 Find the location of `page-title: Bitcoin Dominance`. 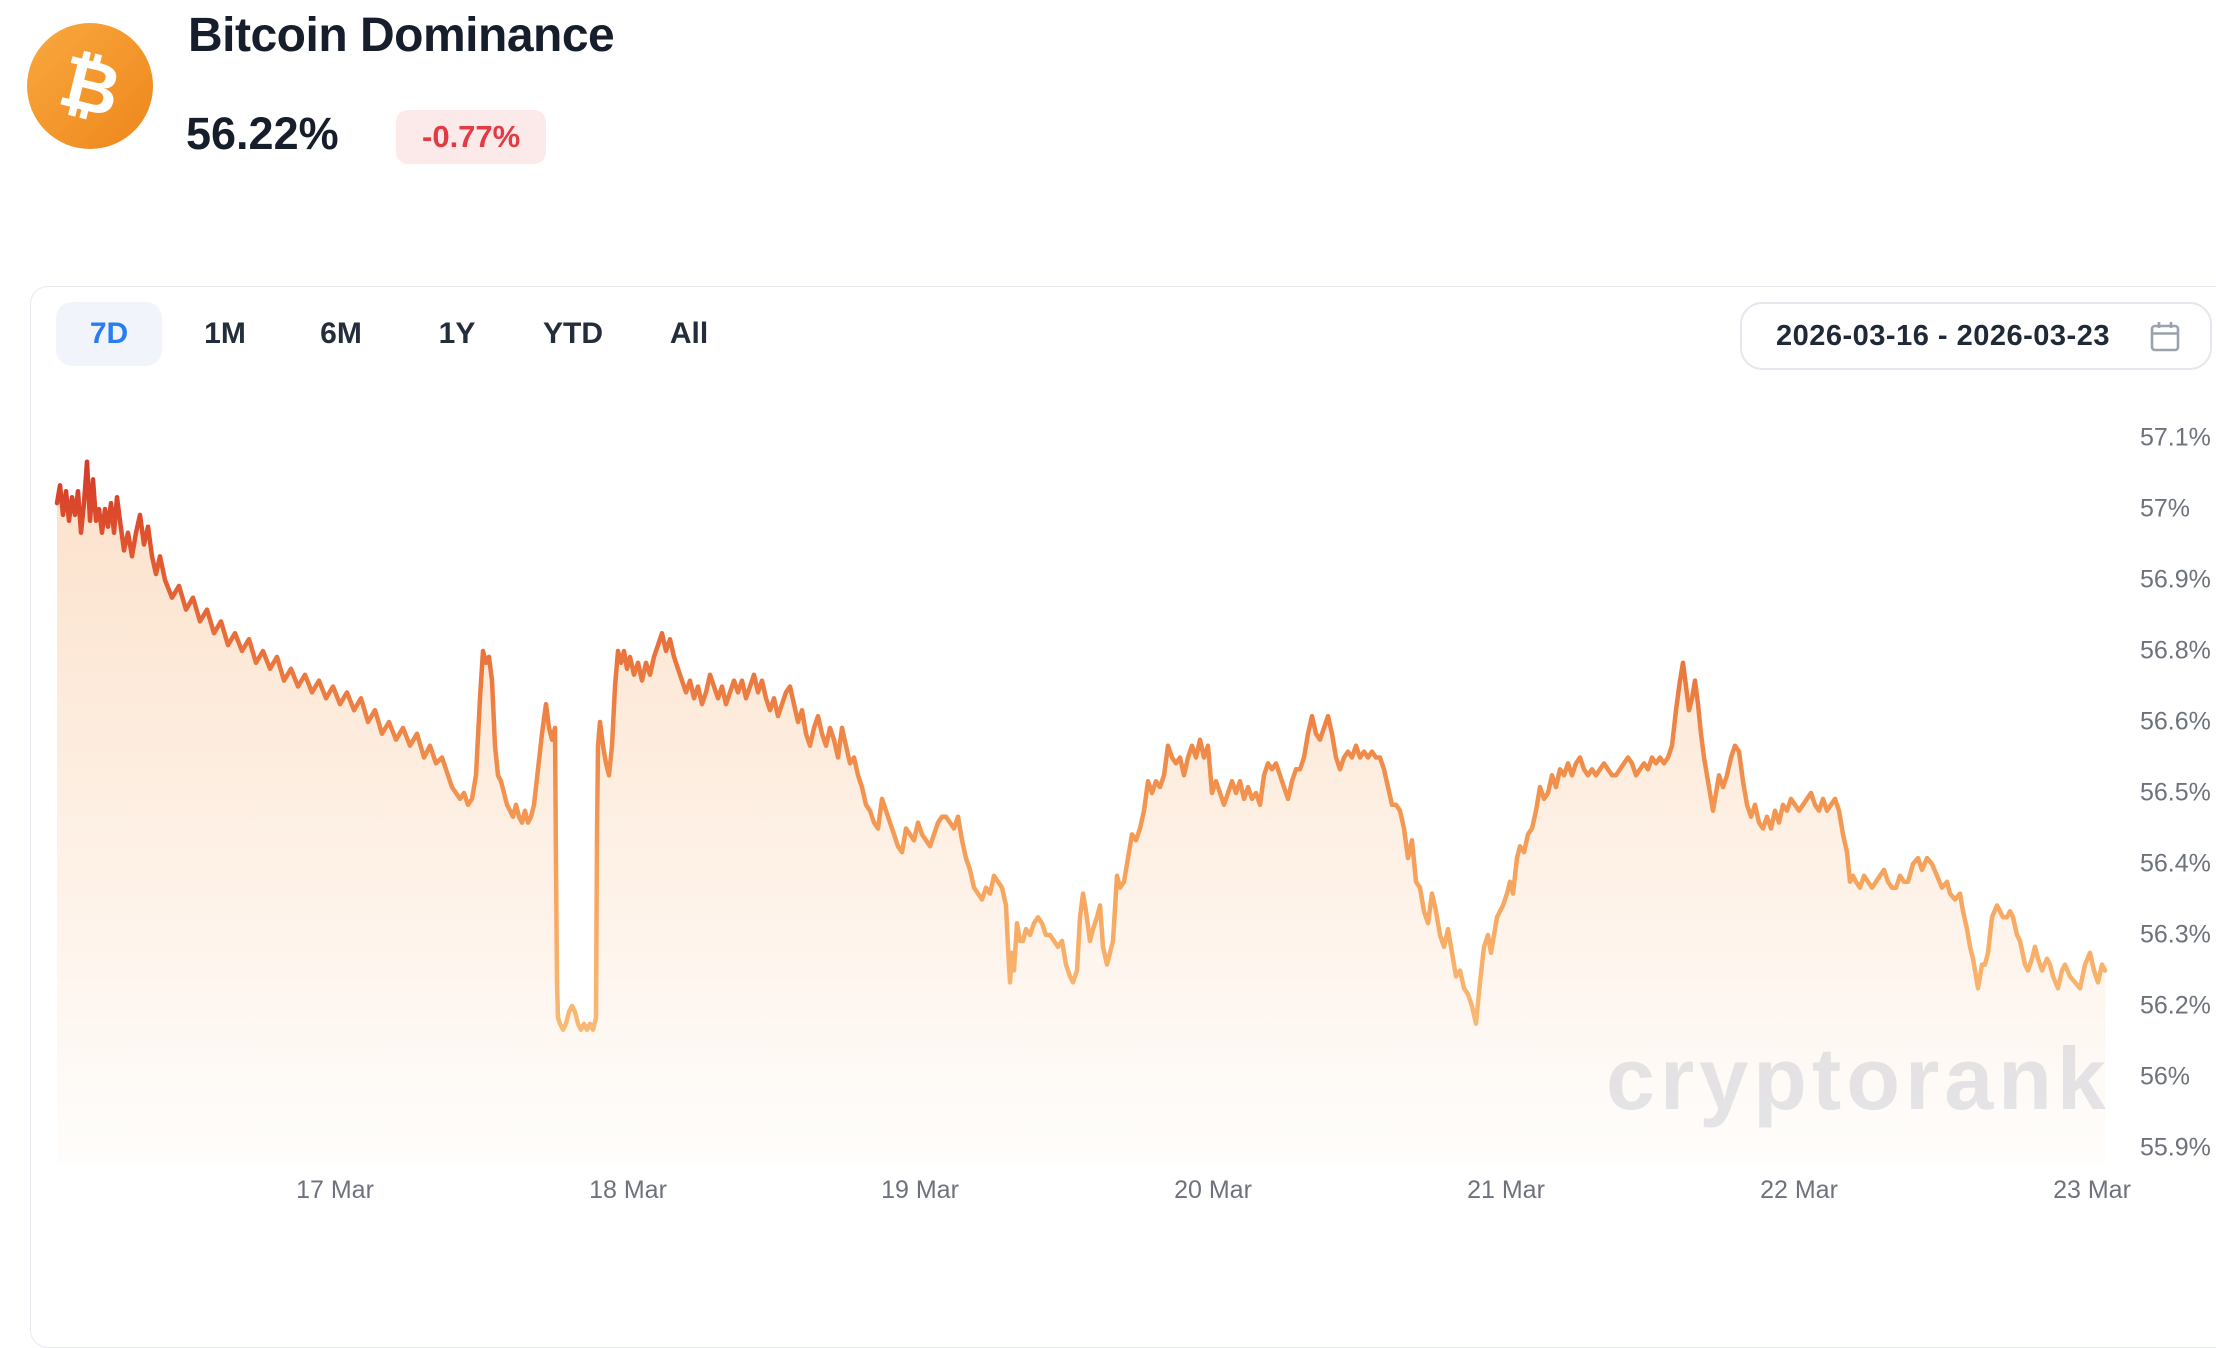

page-title: Bitcoin Dominance is located at coordinates (401, 35).